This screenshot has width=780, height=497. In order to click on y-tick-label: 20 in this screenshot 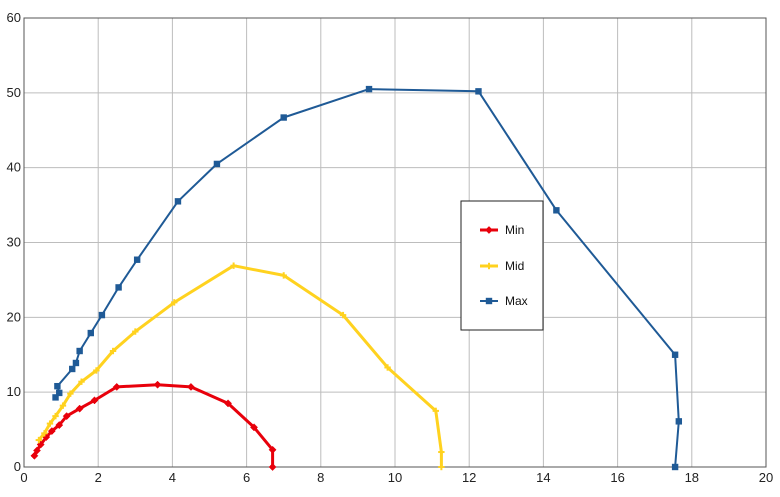, I will do `click(14, 316)`.